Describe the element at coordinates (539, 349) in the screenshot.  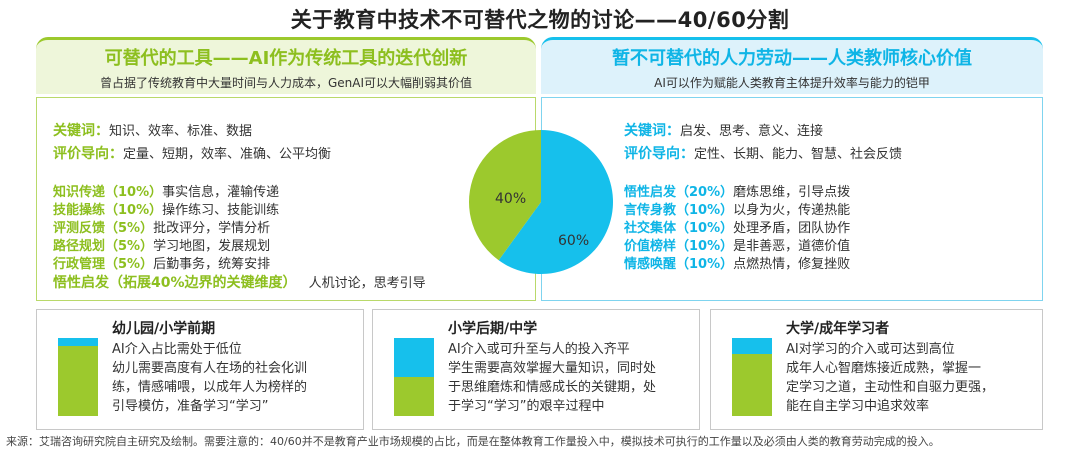
I see `stage-line: AI介入或可升至与人的投入齐平` at that location.